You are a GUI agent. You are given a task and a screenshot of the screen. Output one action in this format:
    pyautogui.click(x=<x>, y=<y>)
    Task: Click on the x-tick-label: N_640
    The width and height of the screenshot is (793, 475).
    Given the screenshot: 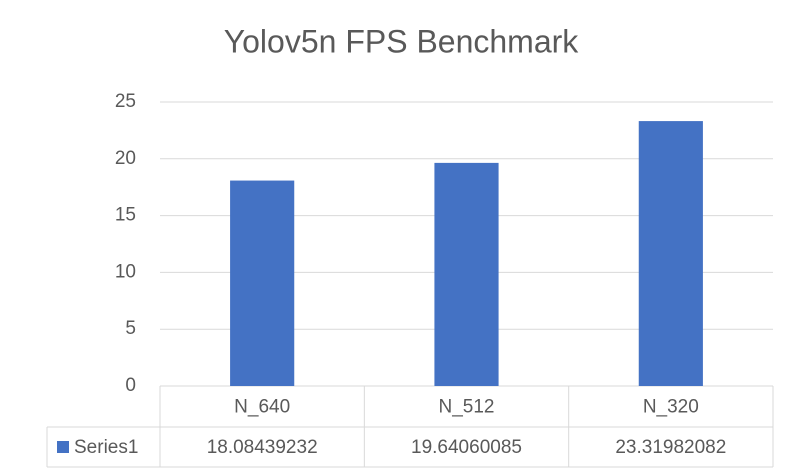 What is the action you would take?
    pyautogui.click(x=262, y=407)
    